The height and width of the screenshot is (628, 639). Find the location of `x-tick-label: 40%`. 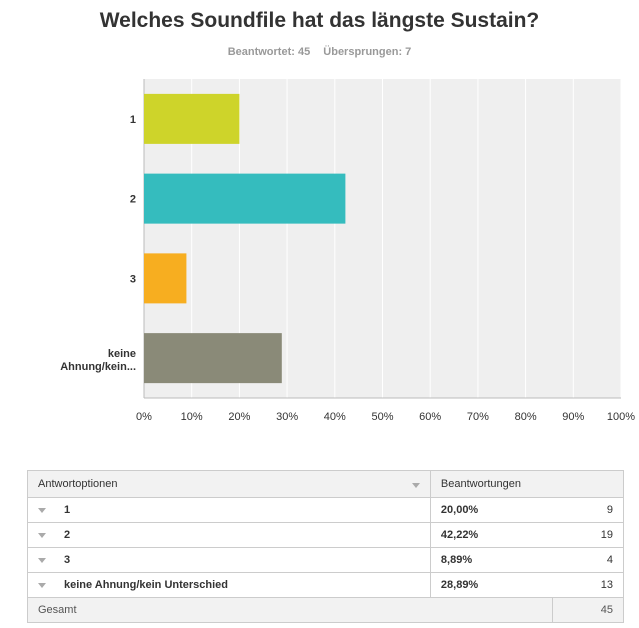

x-tick-label: 40% is located at coordinates (335, 417).